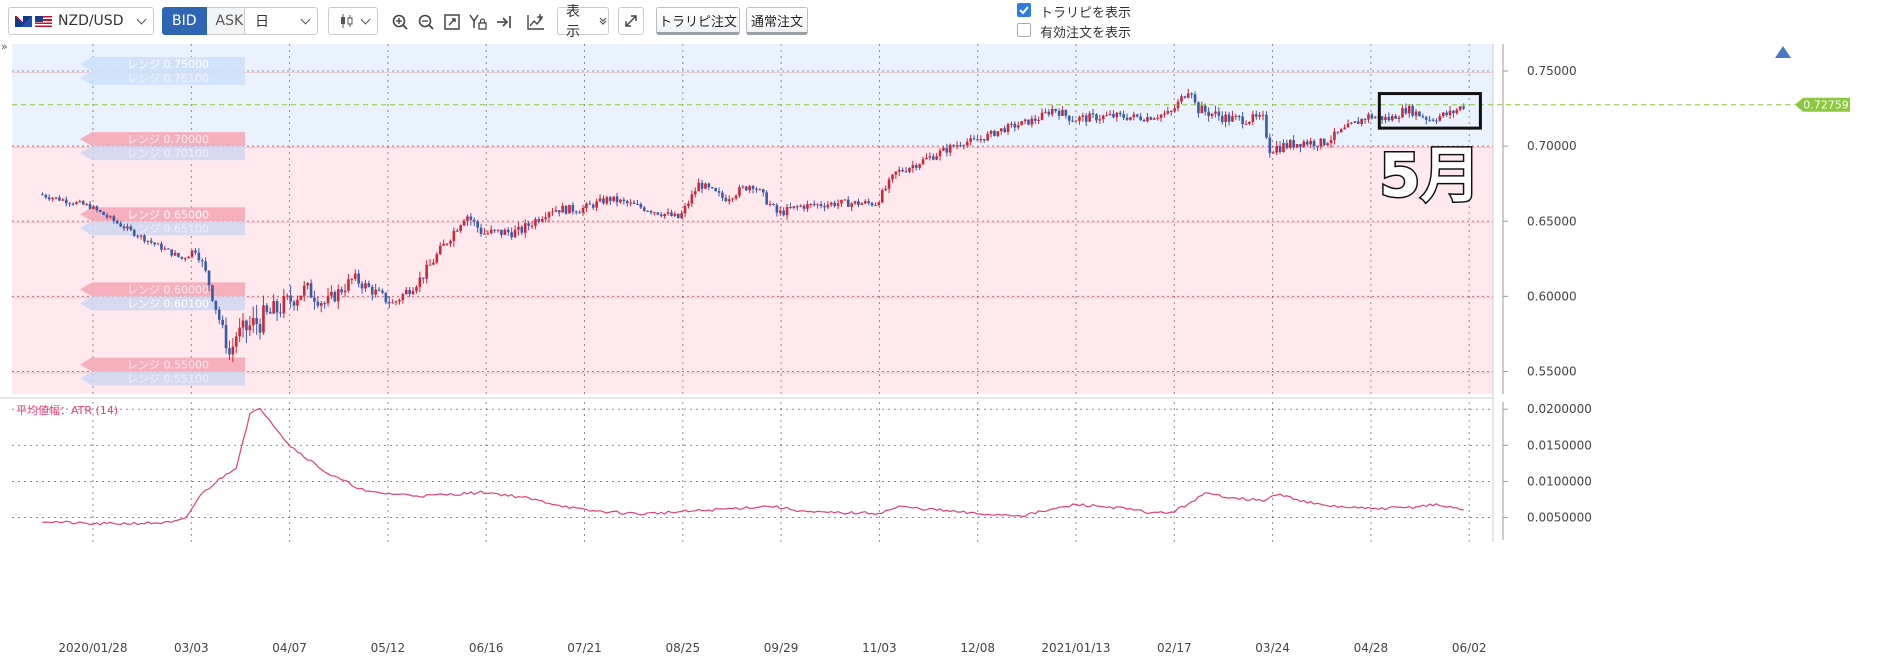 The height and width of the screenshot is (659, 1886). What do you see at coordinates (1024, 30) in the screenshot?
I see `show-active-orders-checkbox` at bounding box center [1024, 30].